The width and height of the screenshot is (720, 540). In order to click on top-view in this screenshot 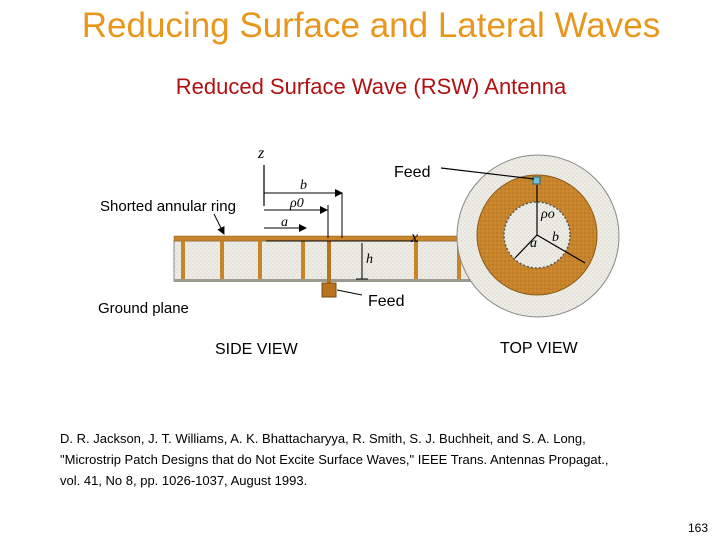, I will do `click(530, 236)`.